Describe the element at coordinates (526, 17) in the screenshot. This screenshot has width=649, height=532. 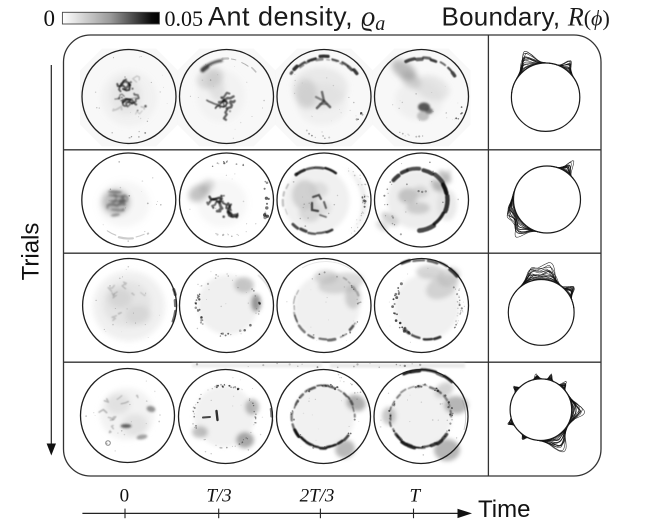
I see `svg-text: Boundary, R(ϕ)` at that location.